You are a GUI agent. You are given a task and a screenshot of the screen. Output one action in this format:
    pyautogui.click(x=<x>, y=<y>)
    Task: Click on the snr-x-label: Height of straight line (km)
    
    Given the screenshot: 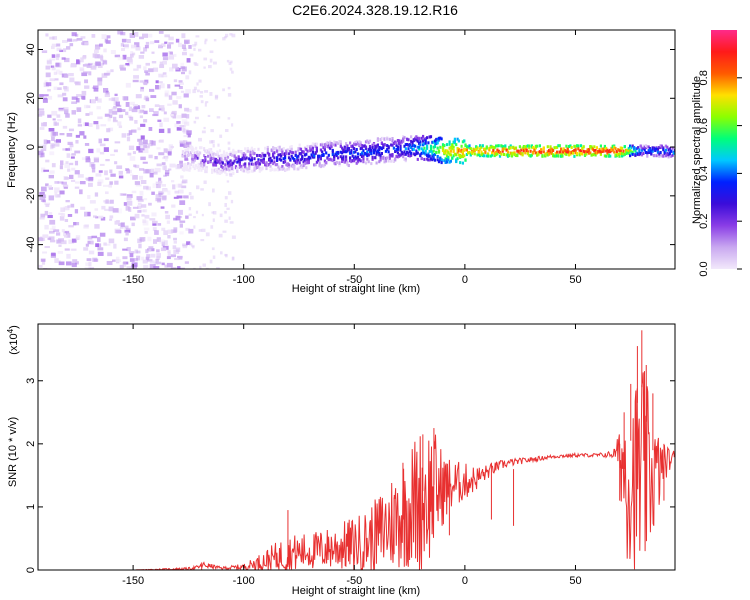 What is the action you would take?
    pyautogui.click(x=356, y=591)
    